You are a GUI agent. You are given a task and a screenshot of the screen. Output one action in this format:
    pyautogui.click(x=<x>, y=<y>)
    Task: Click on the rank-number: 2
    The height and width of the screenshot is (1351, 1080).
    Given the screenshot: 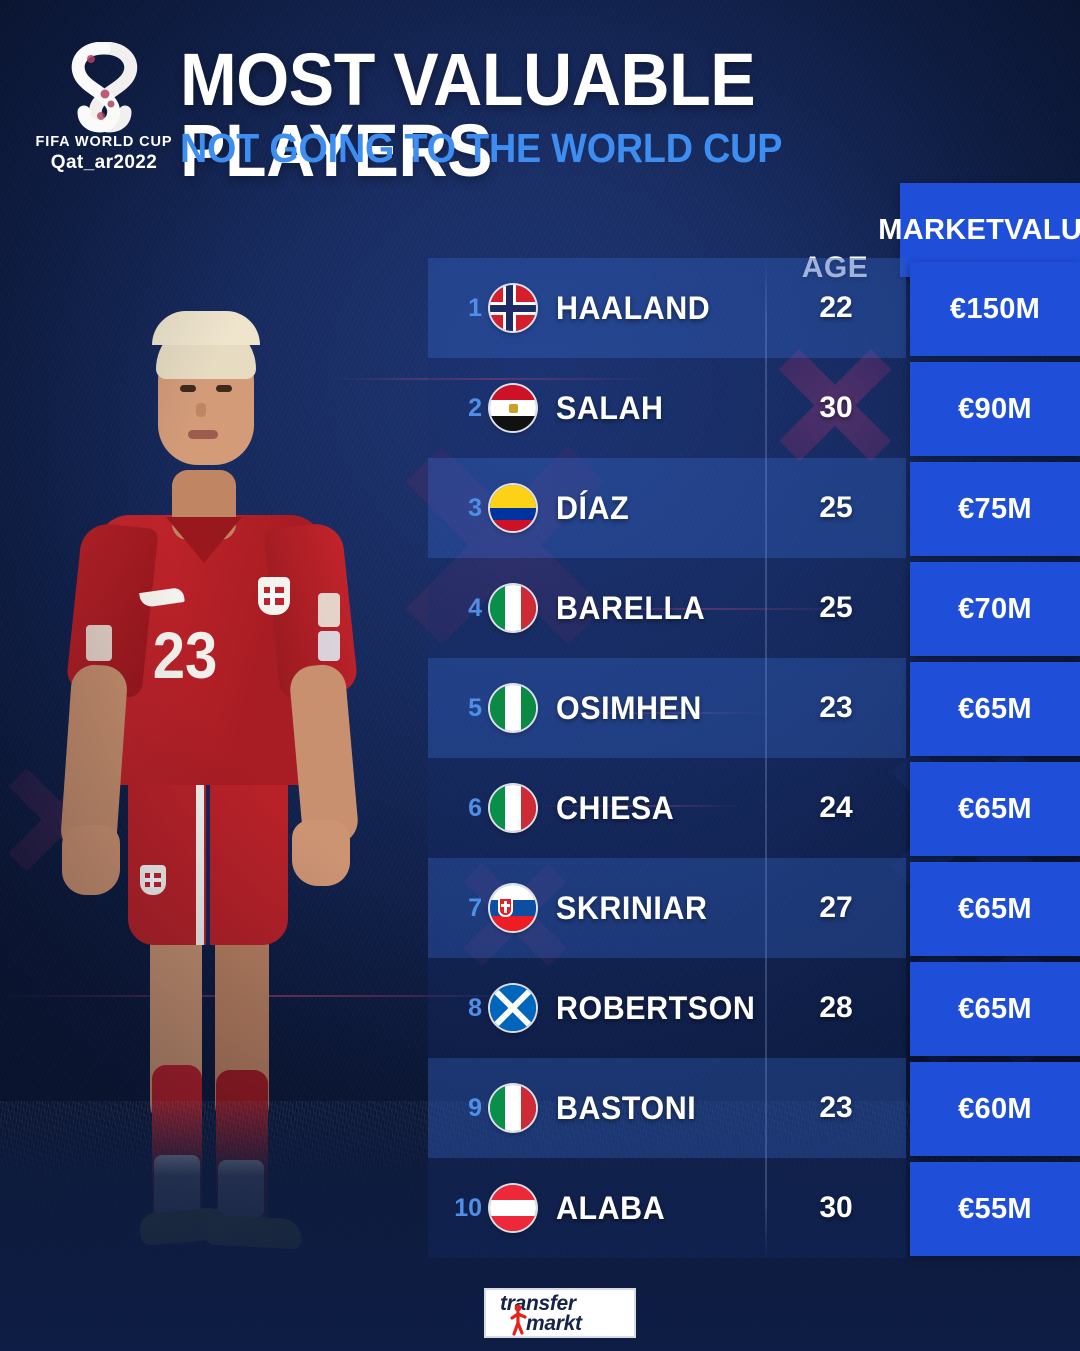 What is the action you would take?
    pyautogui.click(x=475, y=407)
    